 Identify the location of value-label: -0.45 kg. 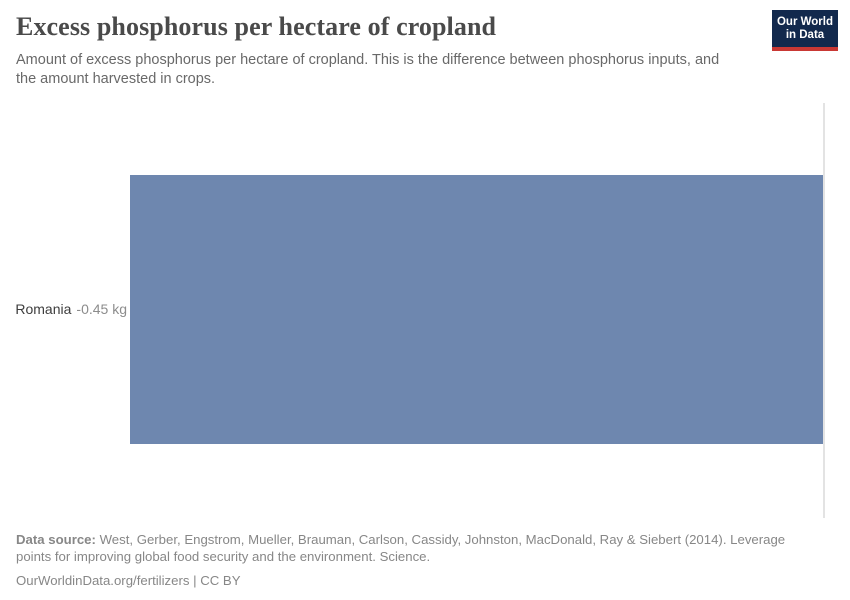
(101, 309).